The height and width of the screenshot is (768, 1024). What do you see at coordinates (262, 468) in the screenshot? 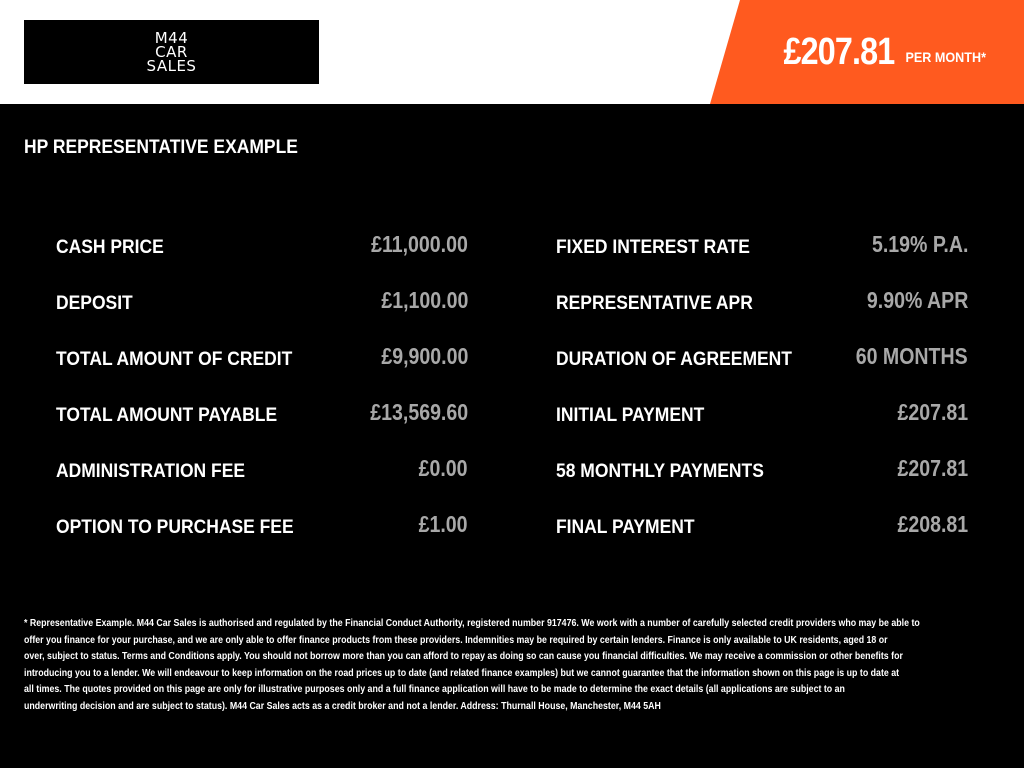
I see `finance-row: ADMINISTRATION FEE £0.00` at bounding box center [262, 468].